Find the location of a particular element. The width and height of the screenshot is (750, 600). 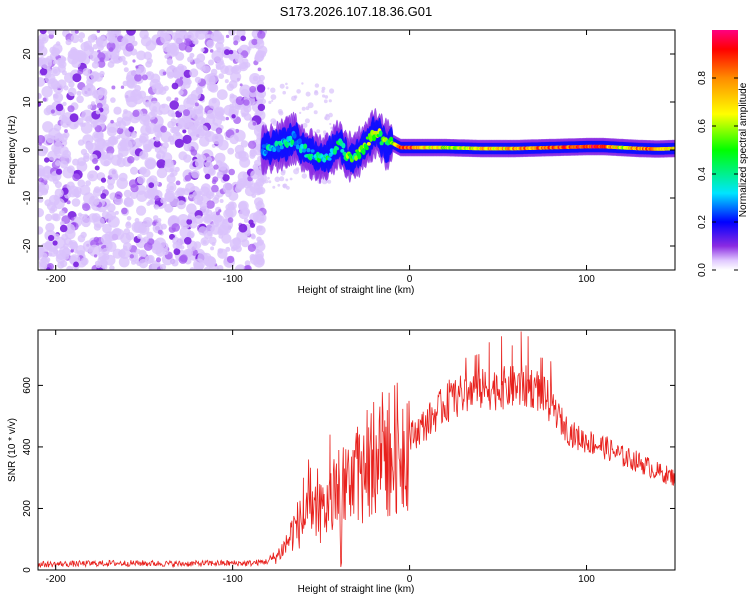

snr-x-tick-label: 100 is located at coordinates (586, 579).